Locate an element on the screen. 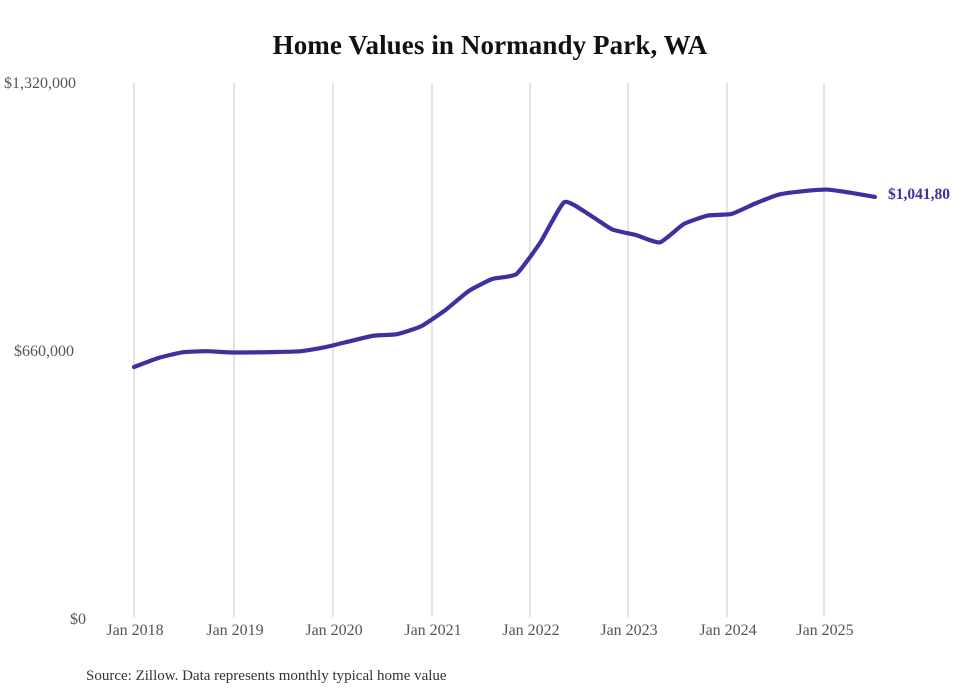 This screenshot has height=699, width=980. x-axis-tick-label-jan-2019: Jan 2019 is located at coordinates (235, 630).